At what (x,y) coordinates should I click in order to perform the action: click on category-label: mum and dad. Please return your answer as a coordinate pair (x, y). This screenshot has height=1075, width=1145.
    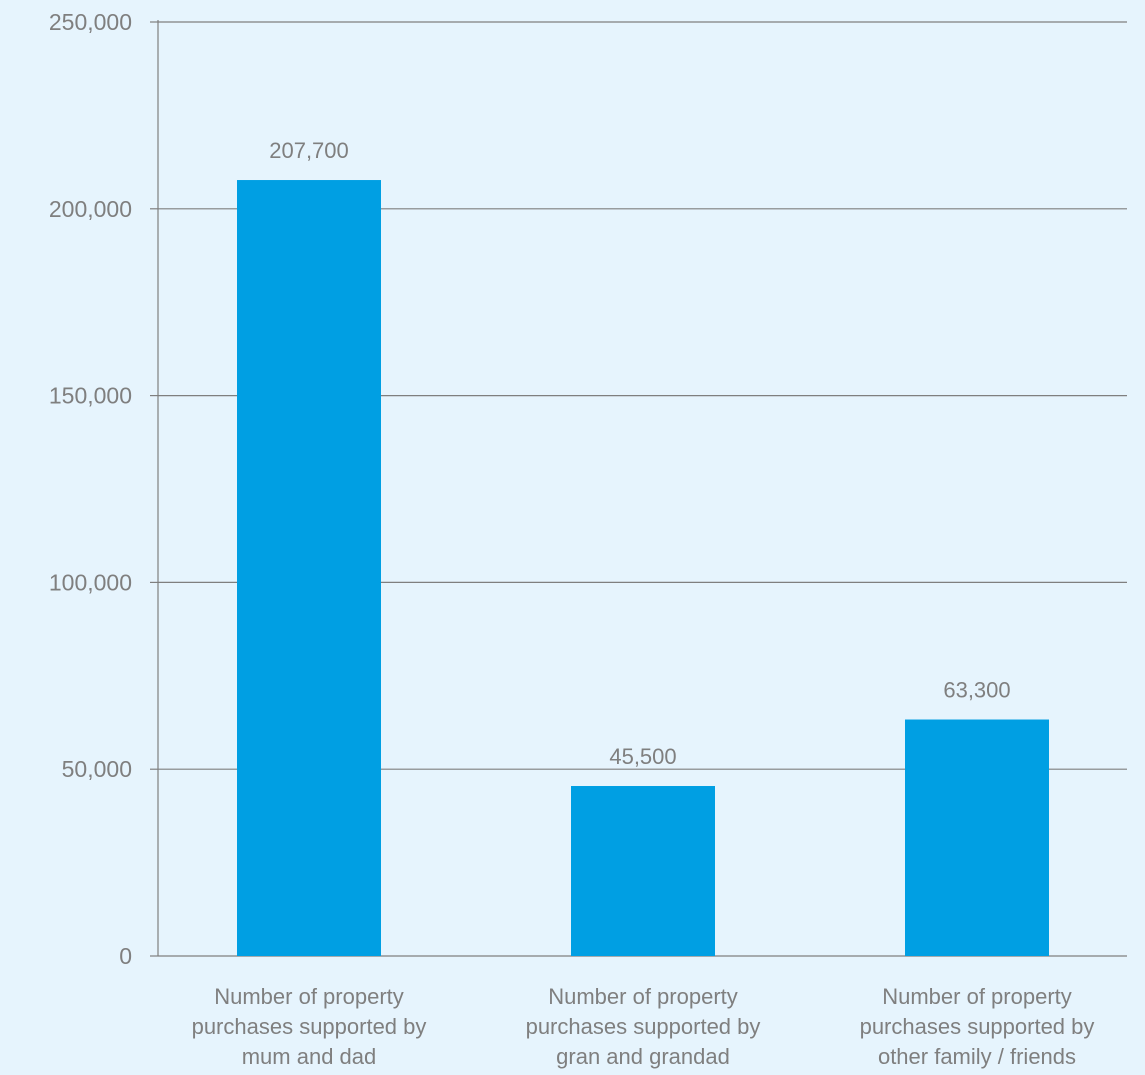
    Looking at the image, I should click on (309, 1056).